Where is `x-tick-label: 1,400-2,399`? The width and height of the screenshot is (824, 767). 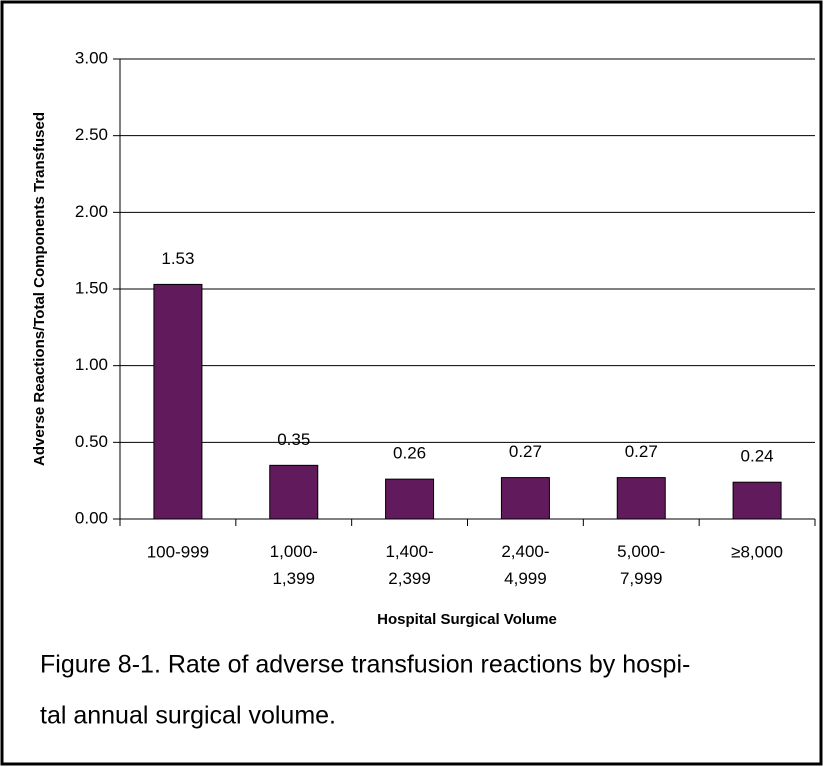 x-tick-label: 1,400-2,399 is located at coordinates (409, 565).